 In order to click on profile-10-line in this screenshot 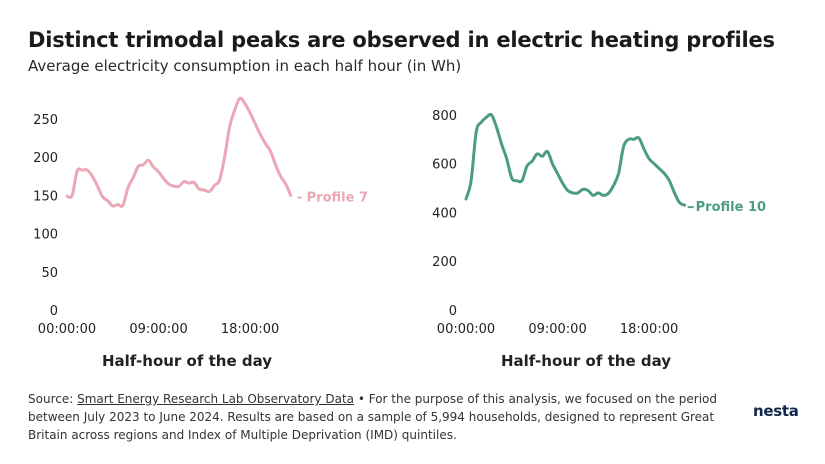, I will do `click(575, 159)`.